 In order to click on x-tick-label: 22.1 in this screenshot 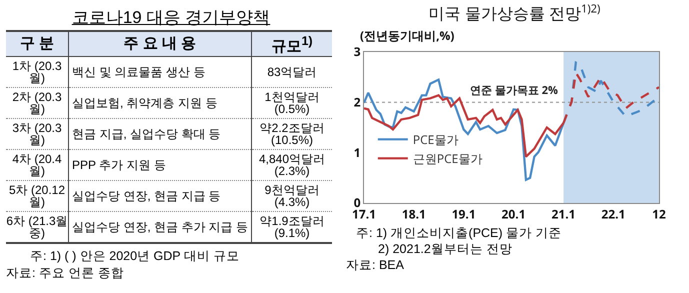, I will do `click(613, 213)`.